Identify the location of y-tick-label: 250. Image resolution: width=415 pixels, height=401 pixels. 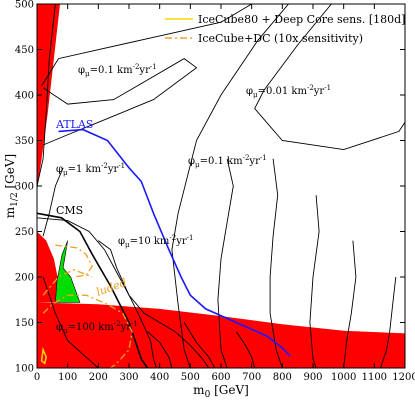
(24, 232).